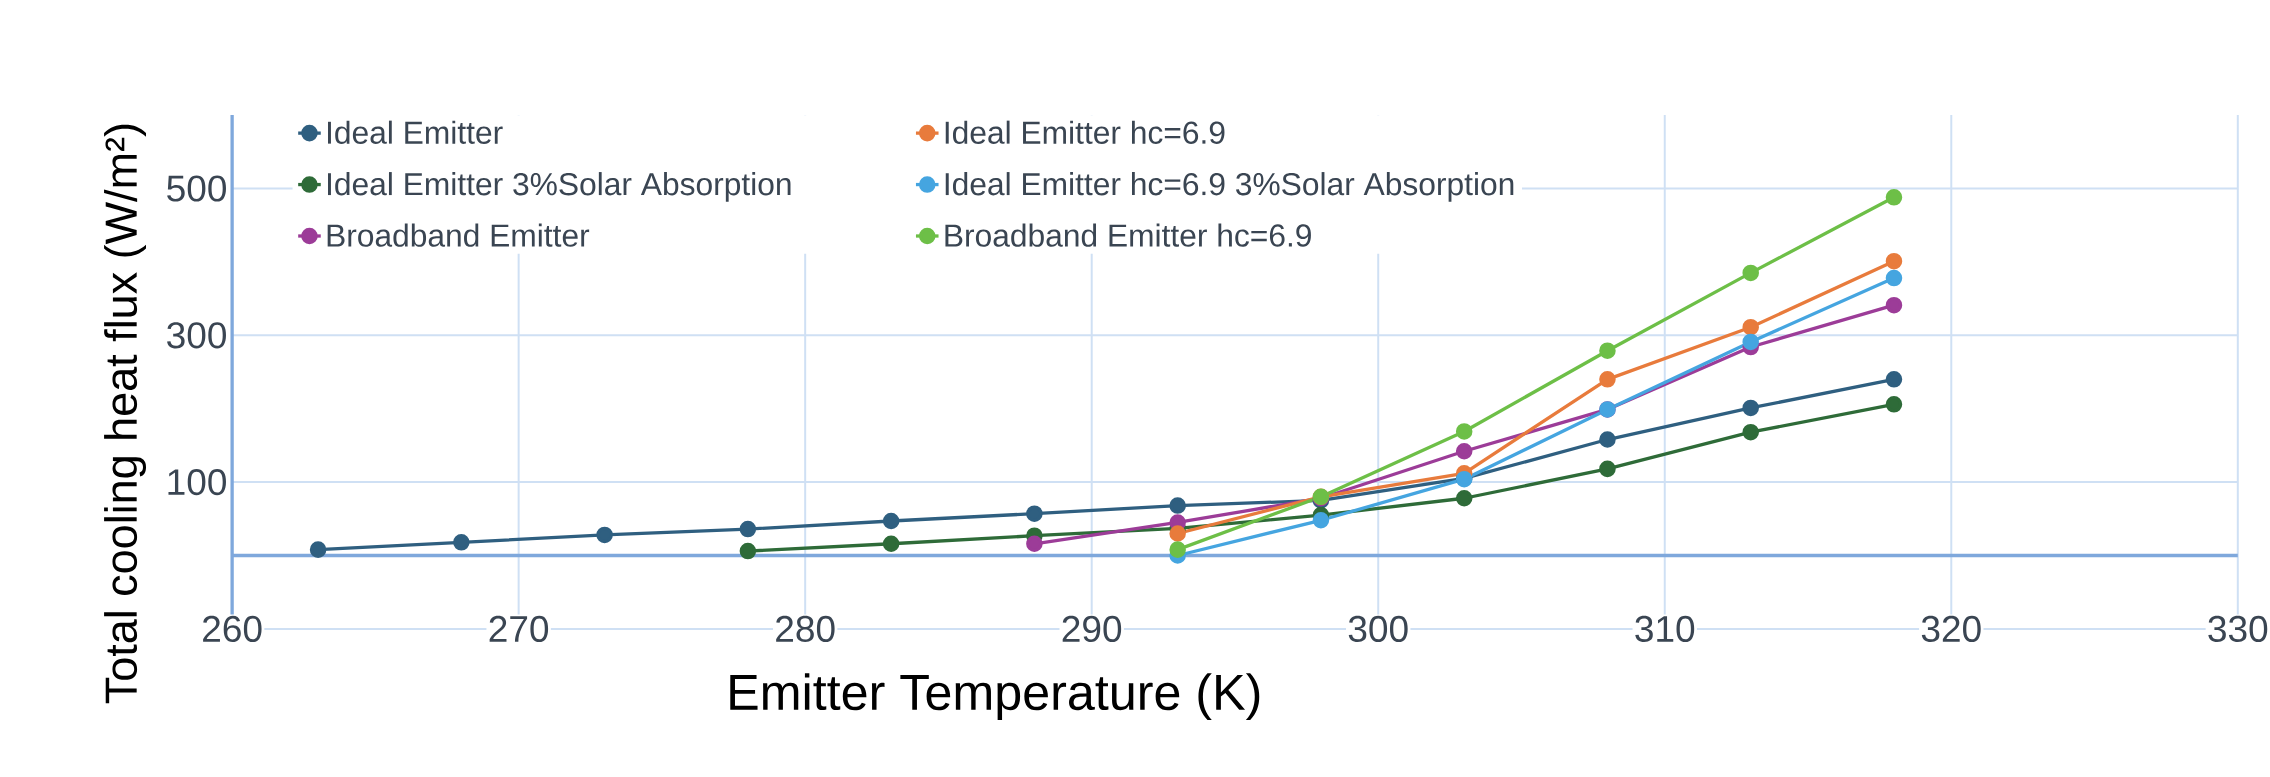 The height and width of the screenshot is (777, 2270). Describe the element at coordinates (1229, 187) in the screenshot. I see `legend-label: Ideal Emitter hc=6.9 3%Solar Absorption` at that location.